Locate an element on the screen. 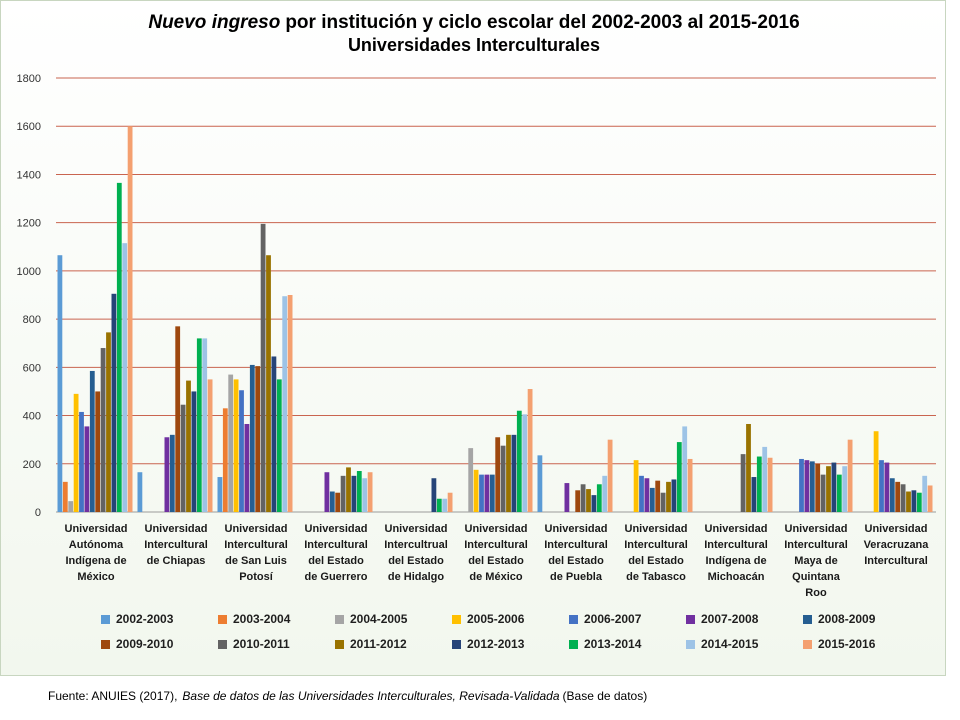 Image resolution: width=960 pixels, height=720 pixels. legend-item: 2010-2011 is located at coordinates (276, 644).